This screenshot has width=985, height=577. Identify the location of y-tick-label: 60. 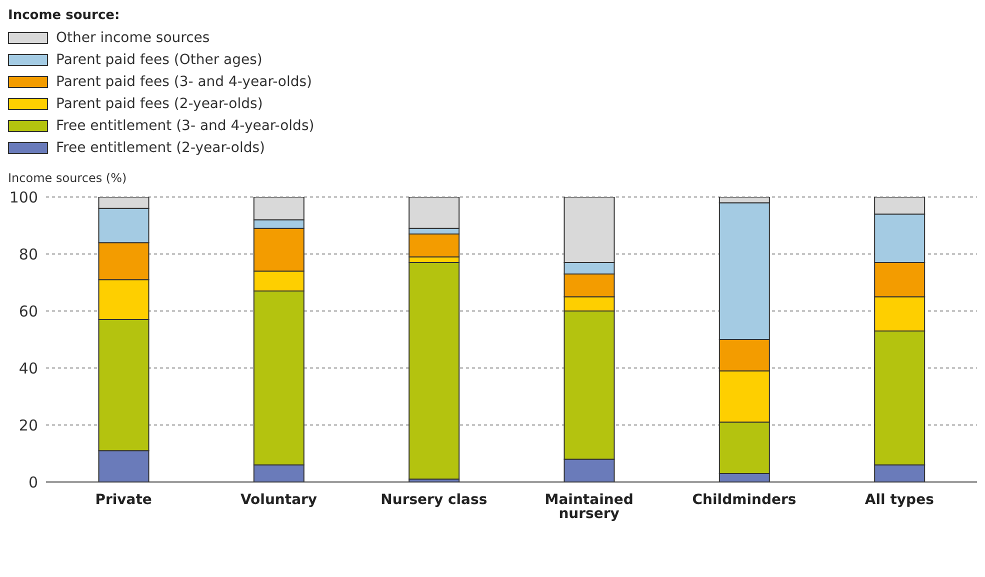
(28, 311).